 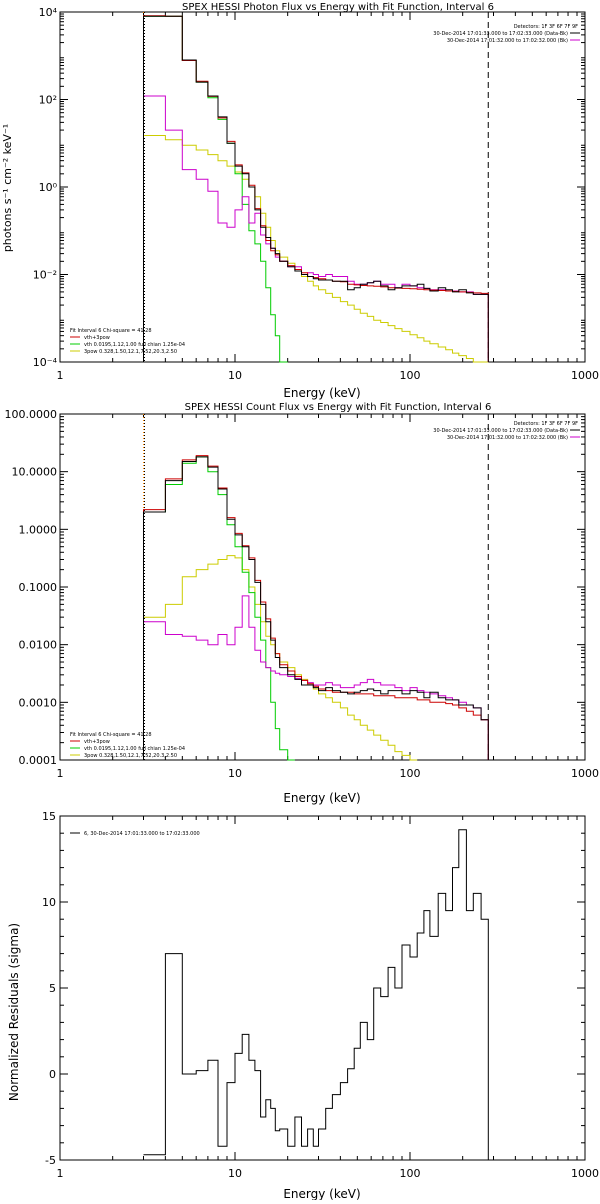 I want to click on y-tick-label: 0.0100, so click(x=38, y=645).